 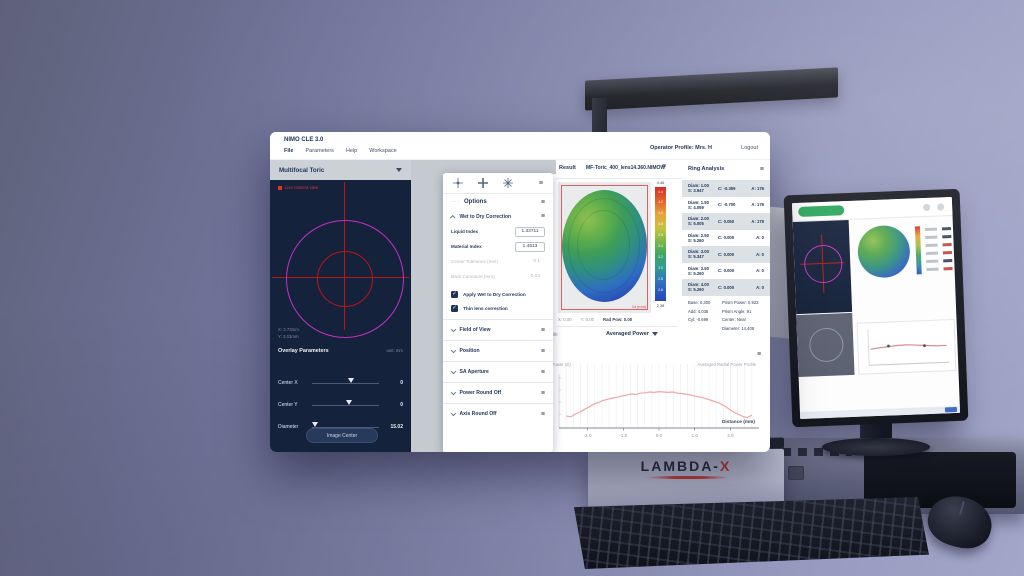 I want to click on checkbox-row: ✓ Thin lens correction, so click(x=498, y=308).